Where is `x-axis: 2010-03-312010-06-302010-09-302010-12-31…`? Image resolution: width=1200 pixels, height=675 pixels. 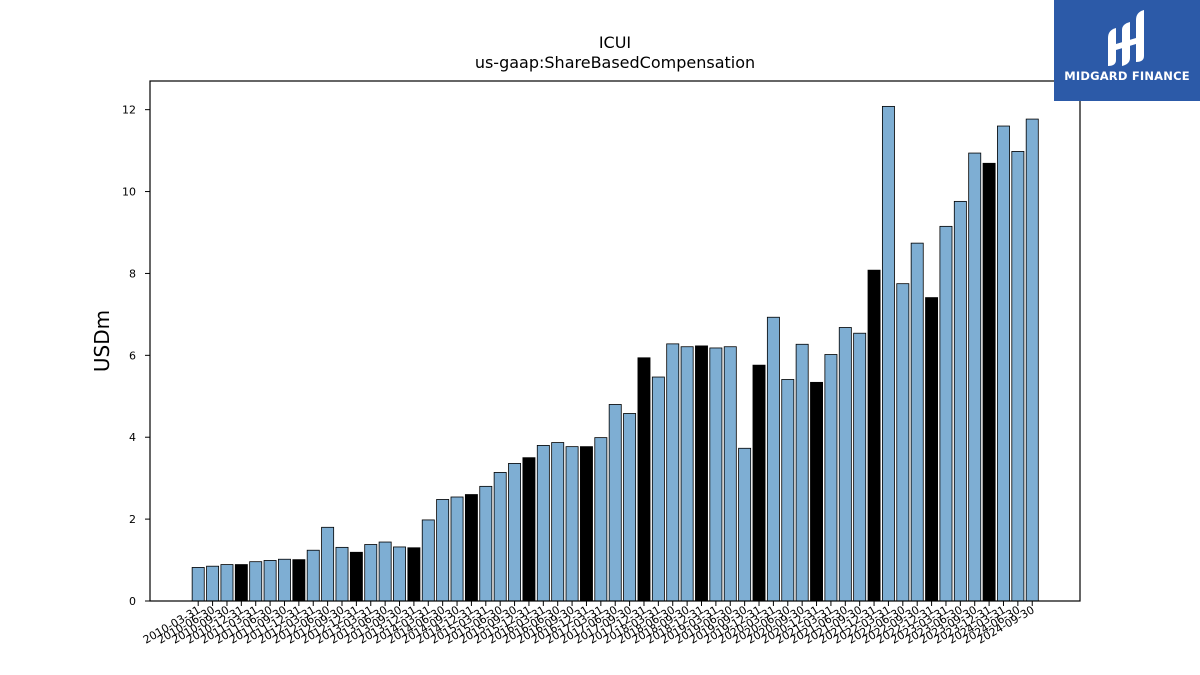 x-axis: 2010-03-312010-06-302010-09-302010-12-31… is located at coordinates (589, 624).